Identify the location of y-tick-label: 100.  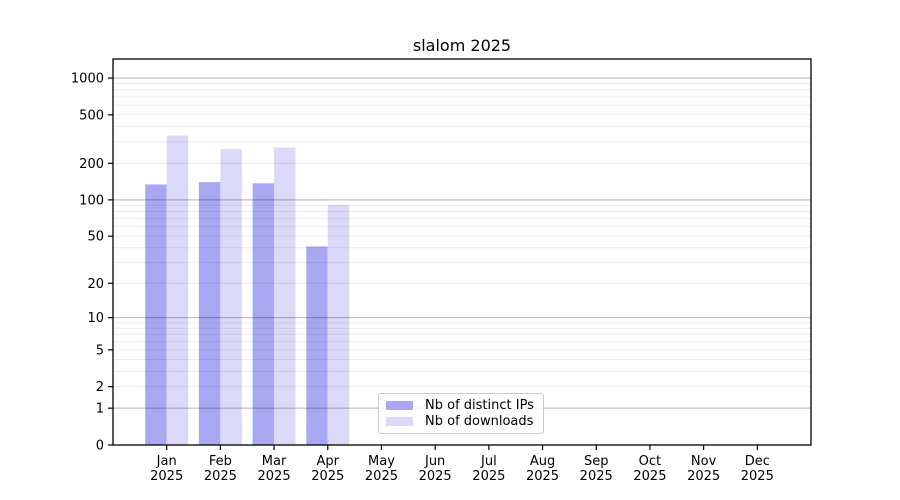
(91, 200).